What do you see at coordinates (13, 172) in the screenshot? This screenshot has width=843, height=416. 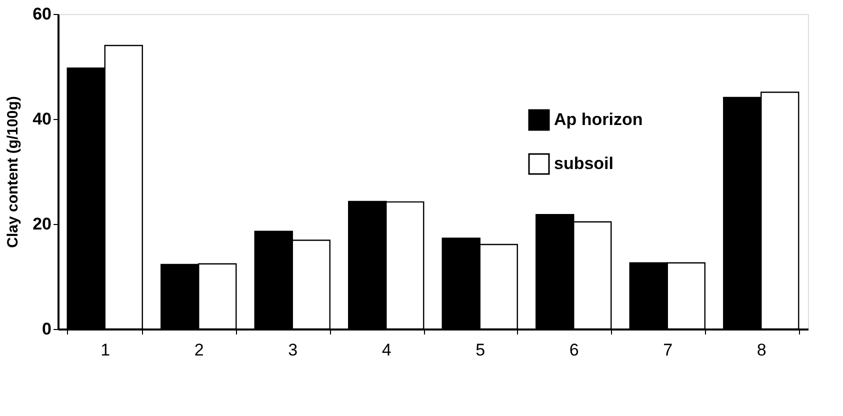 I see `y-axis-title: Clay content (g/100g)` at bounding box center [13, 172].